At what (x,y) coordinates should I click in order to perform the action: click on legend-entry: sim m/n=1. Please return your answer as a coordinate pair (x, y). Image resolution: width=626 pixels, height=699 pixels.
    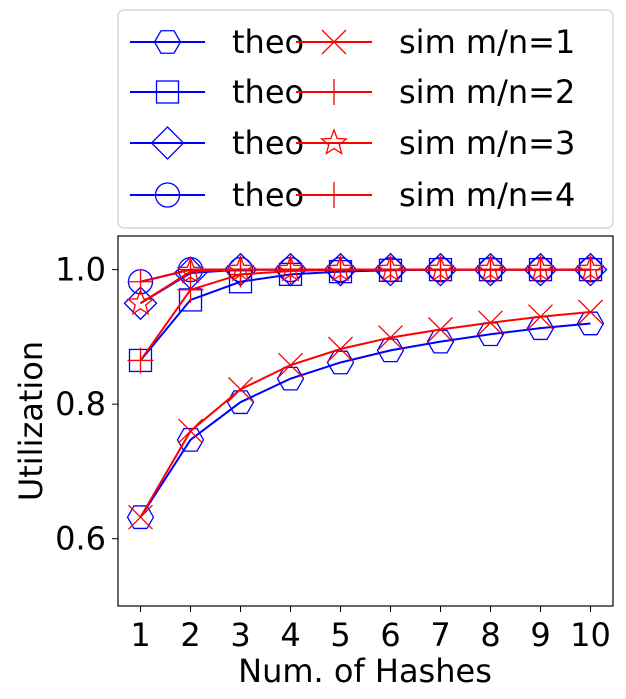
    Looking at the image, I should click on (435, 42).